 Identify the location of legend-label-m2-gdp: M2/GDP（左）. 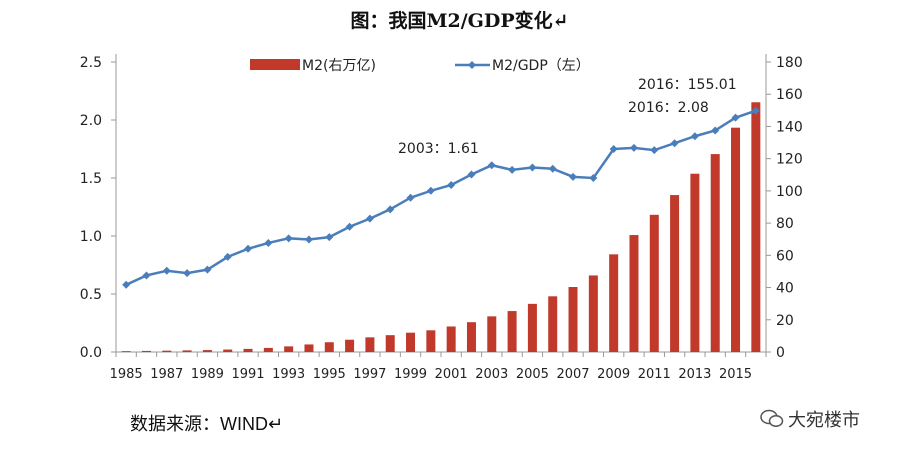
(541, 66).